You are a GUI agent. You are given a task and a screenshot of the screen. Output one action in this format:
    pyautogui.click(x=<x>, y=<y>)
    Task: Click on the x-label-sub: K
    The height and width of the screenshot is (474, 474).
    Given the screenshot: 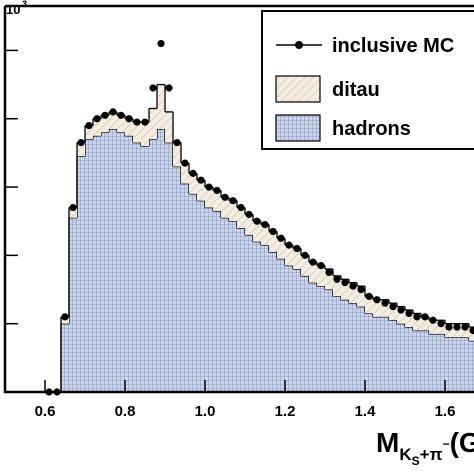 What is the action you would take?
    pyautogui.click(x=405, y=454)
    